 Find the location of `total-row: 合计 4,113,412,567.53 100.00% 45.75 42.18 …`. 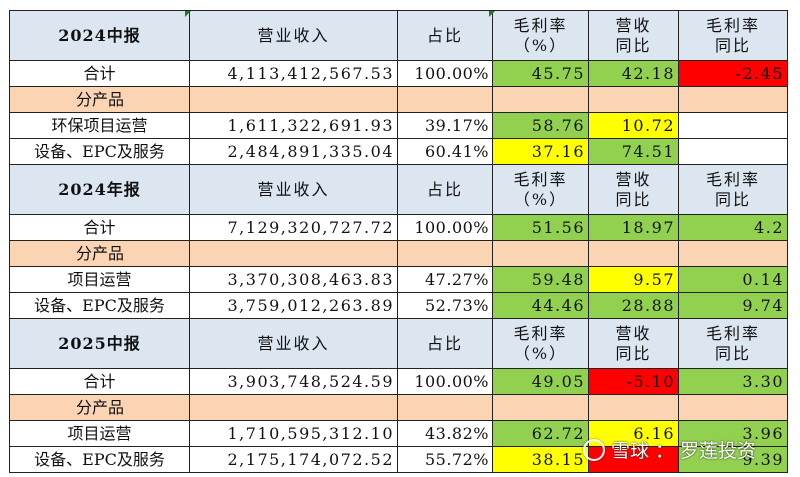

total-row: 合计 4,113,412,567.53 100.00% 45.75 42.18 … is located at coordinates (398, 73).